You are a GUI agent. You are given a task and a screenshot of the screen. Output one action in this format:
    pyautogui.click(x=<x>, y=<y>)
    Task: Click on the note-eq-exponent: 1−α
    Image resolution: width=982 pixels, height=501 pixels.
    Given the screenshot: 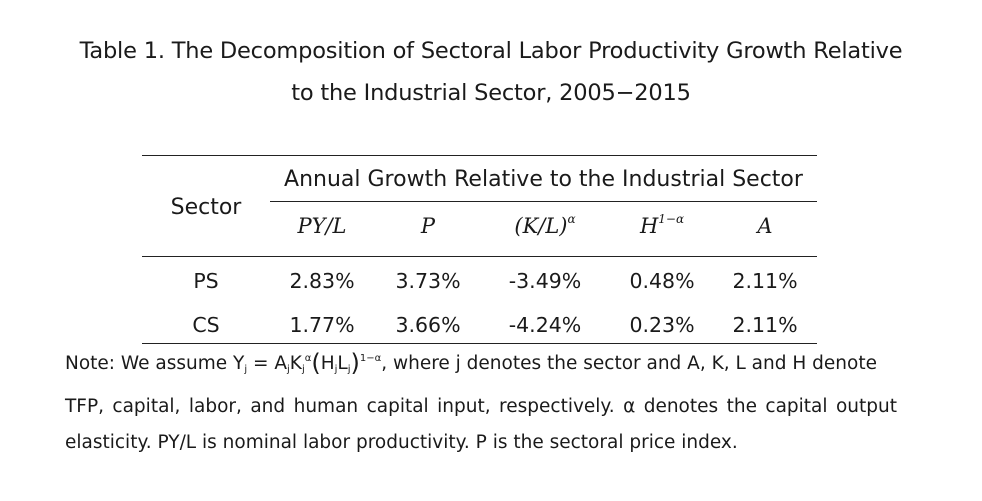 What is the action you would take?
    pyautogui.click(x=370, y=358)
    